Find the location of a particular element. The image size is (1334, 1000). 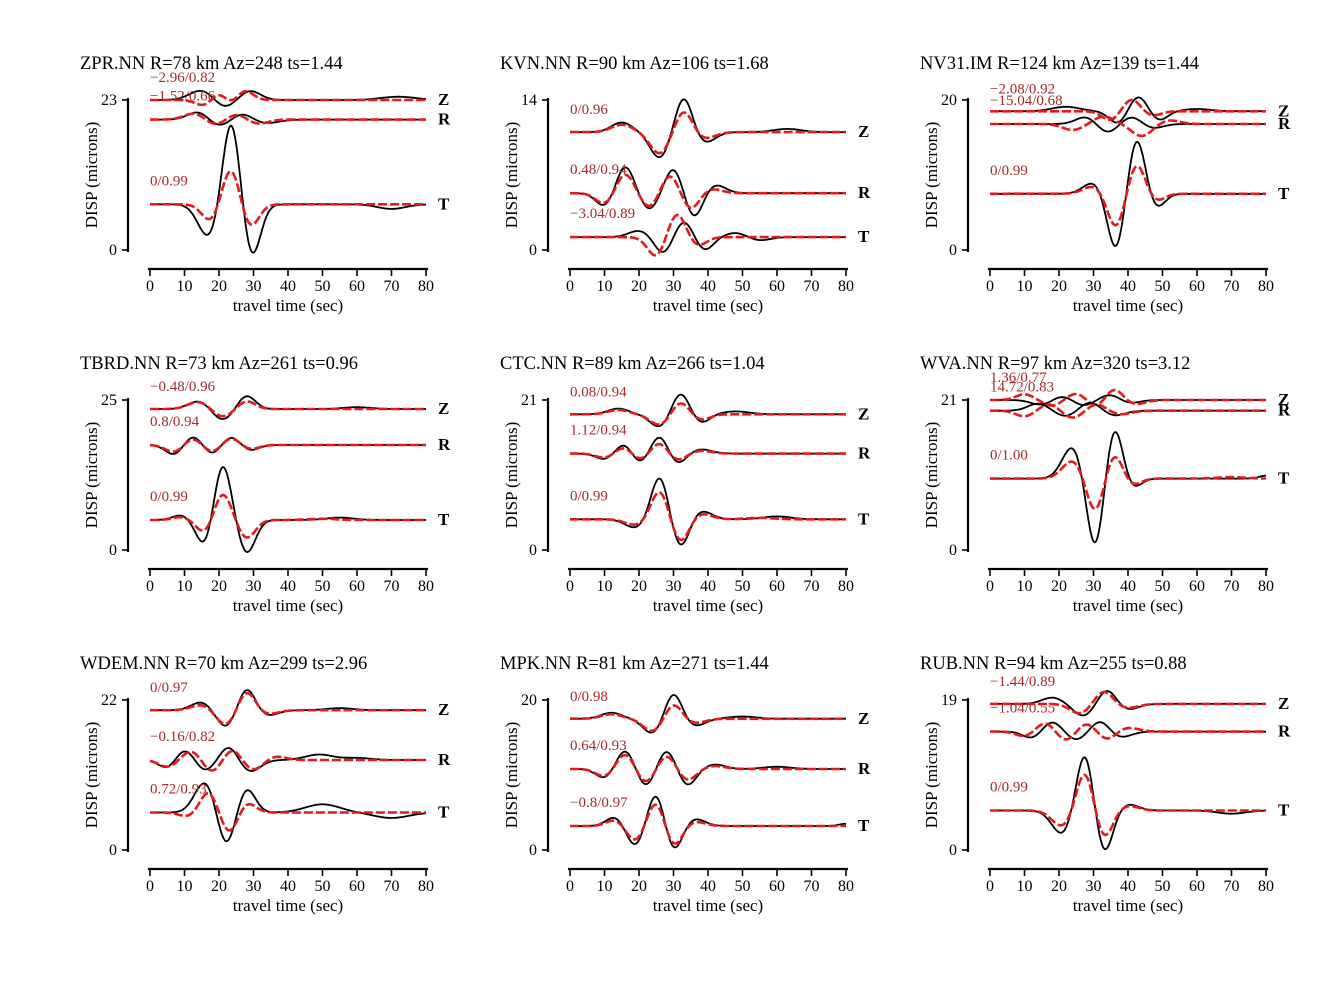

panel-title: RUB.NN R=94 km Az=255 ts=0.88 is located at coordinates (1053, 664).